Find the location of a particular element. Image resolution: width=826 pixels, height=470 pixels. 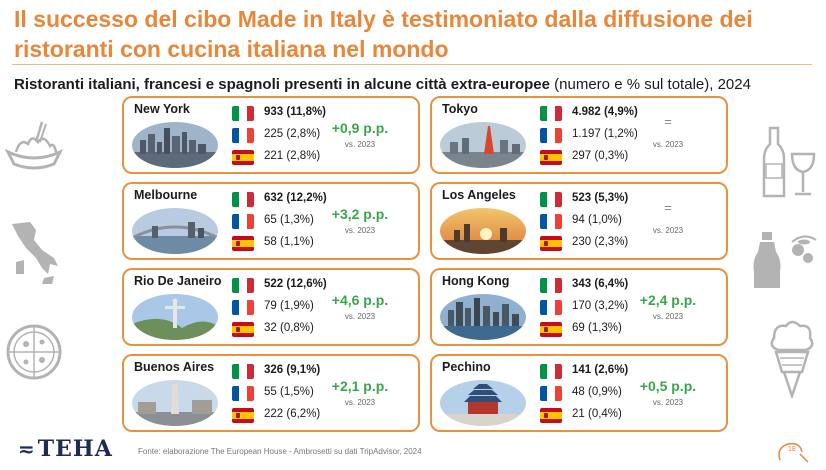

delta-value: +0,5 p.p. is located at coordinates (668, 386).